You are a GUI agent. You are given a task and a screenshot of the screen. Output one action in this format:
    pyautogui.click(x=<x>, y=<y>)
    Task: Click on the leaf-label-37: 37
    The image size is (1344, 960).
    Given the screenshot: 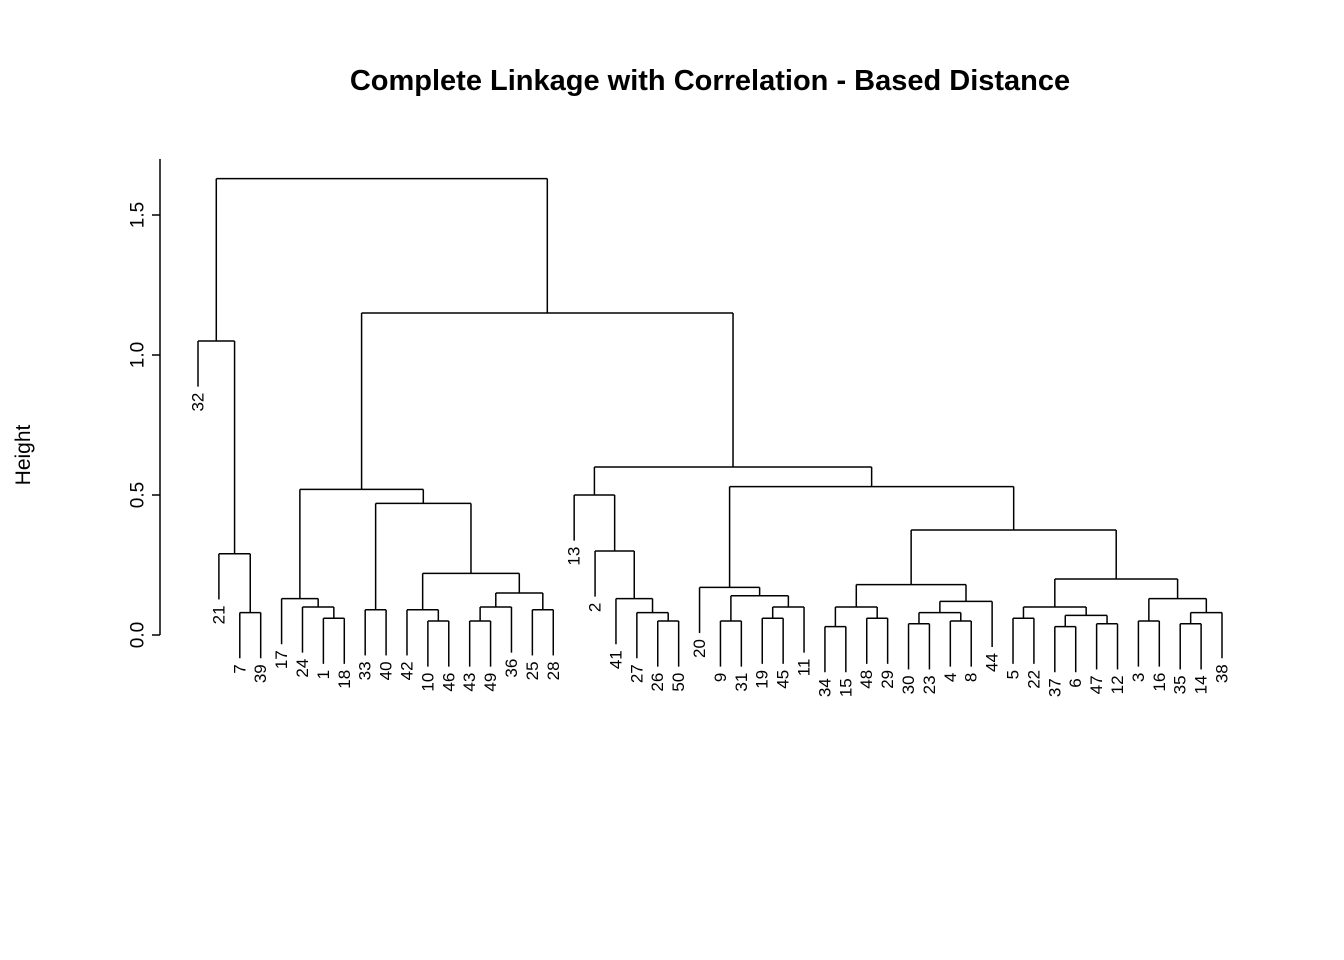 What is the action you would take?
    pyautogui.click(x=1054, y=687)
    